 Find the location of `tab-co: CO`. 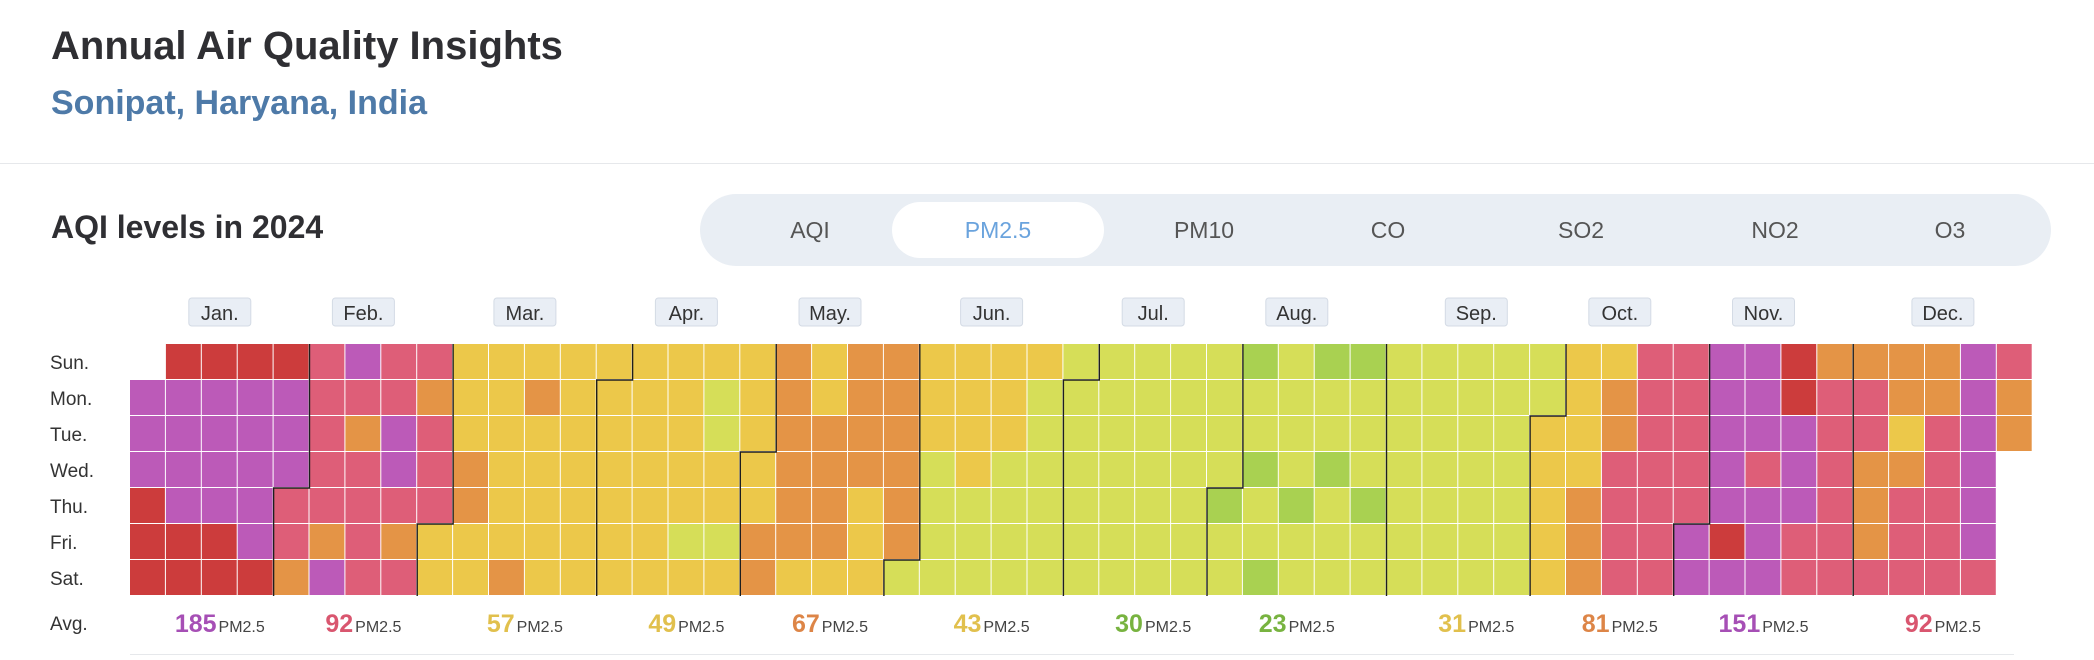

tab-co: CO is located at coordinates (1388, 230).